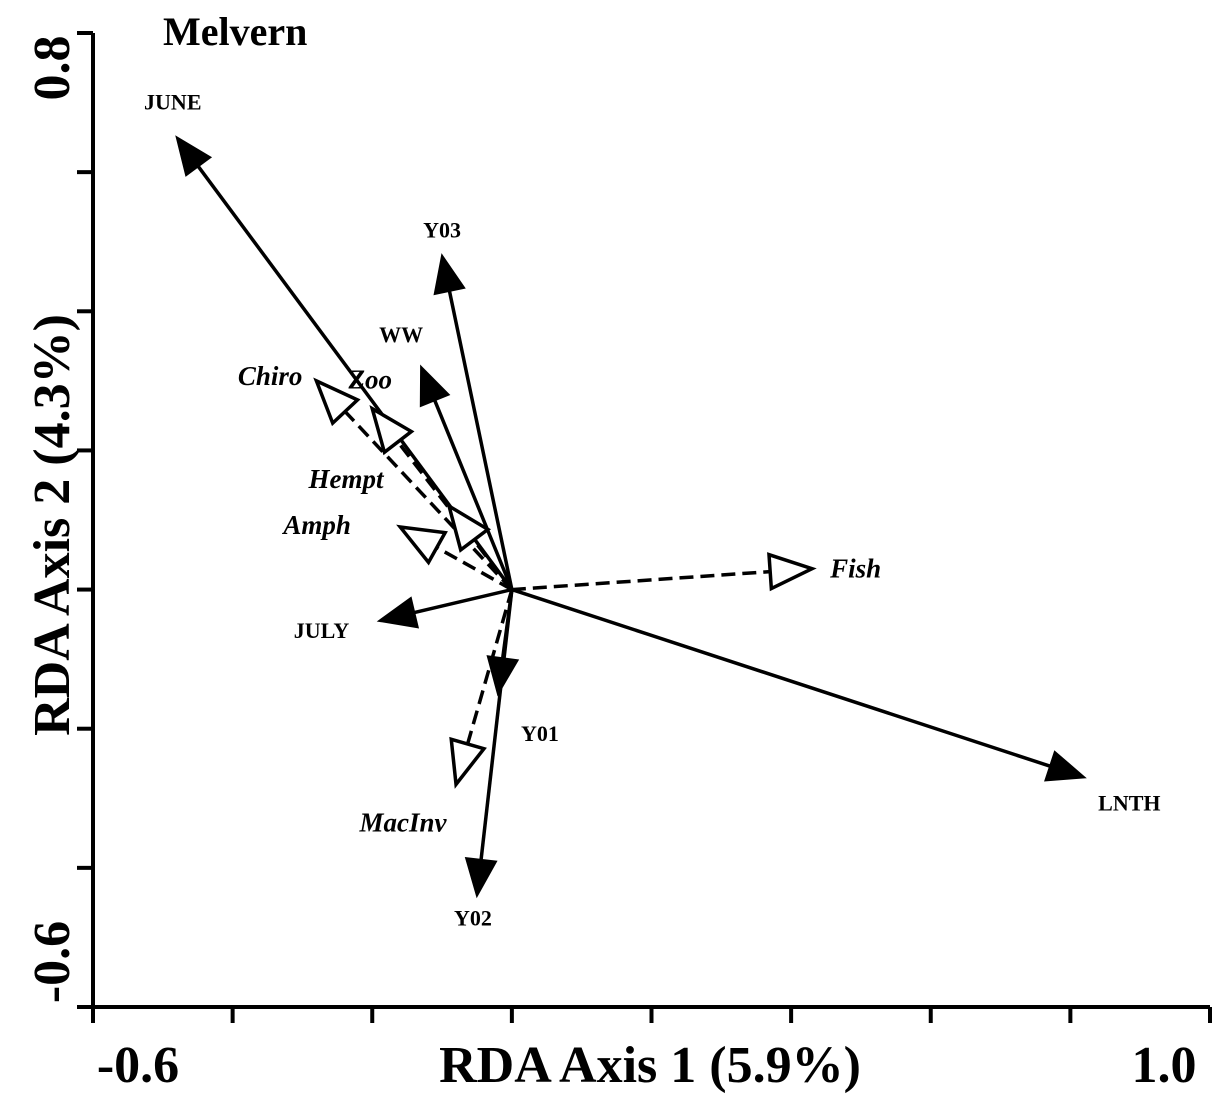 This screenshot has width=1217, height=1095. What do you see at coordinates (270, 376) in the screenshot?
I see `label-chiro: Chiro` at bounding box center [270, 376].